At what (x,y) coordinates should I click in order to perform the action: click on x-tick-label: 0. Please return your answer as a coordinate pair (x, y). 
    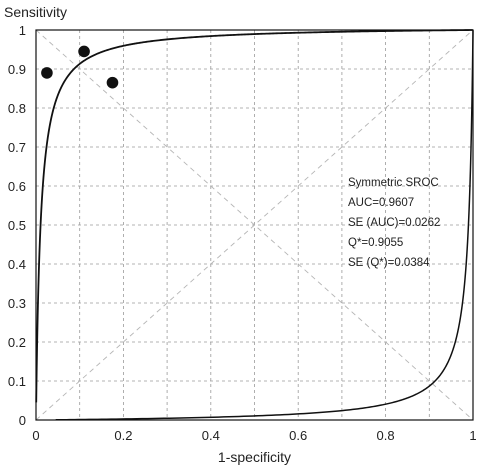
    Looking at the image, I should click on (35, 435).